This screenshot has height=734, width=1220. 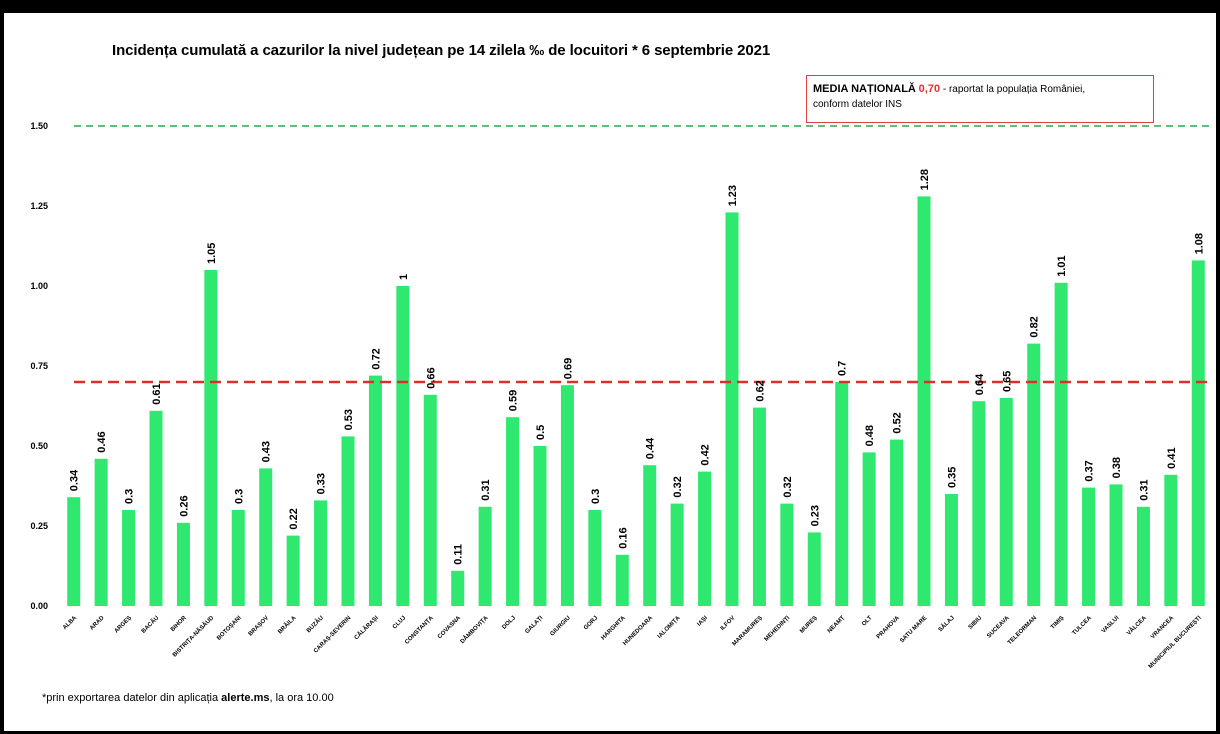 I want to click on data-label: 0.72, so click(x=376, y=358).